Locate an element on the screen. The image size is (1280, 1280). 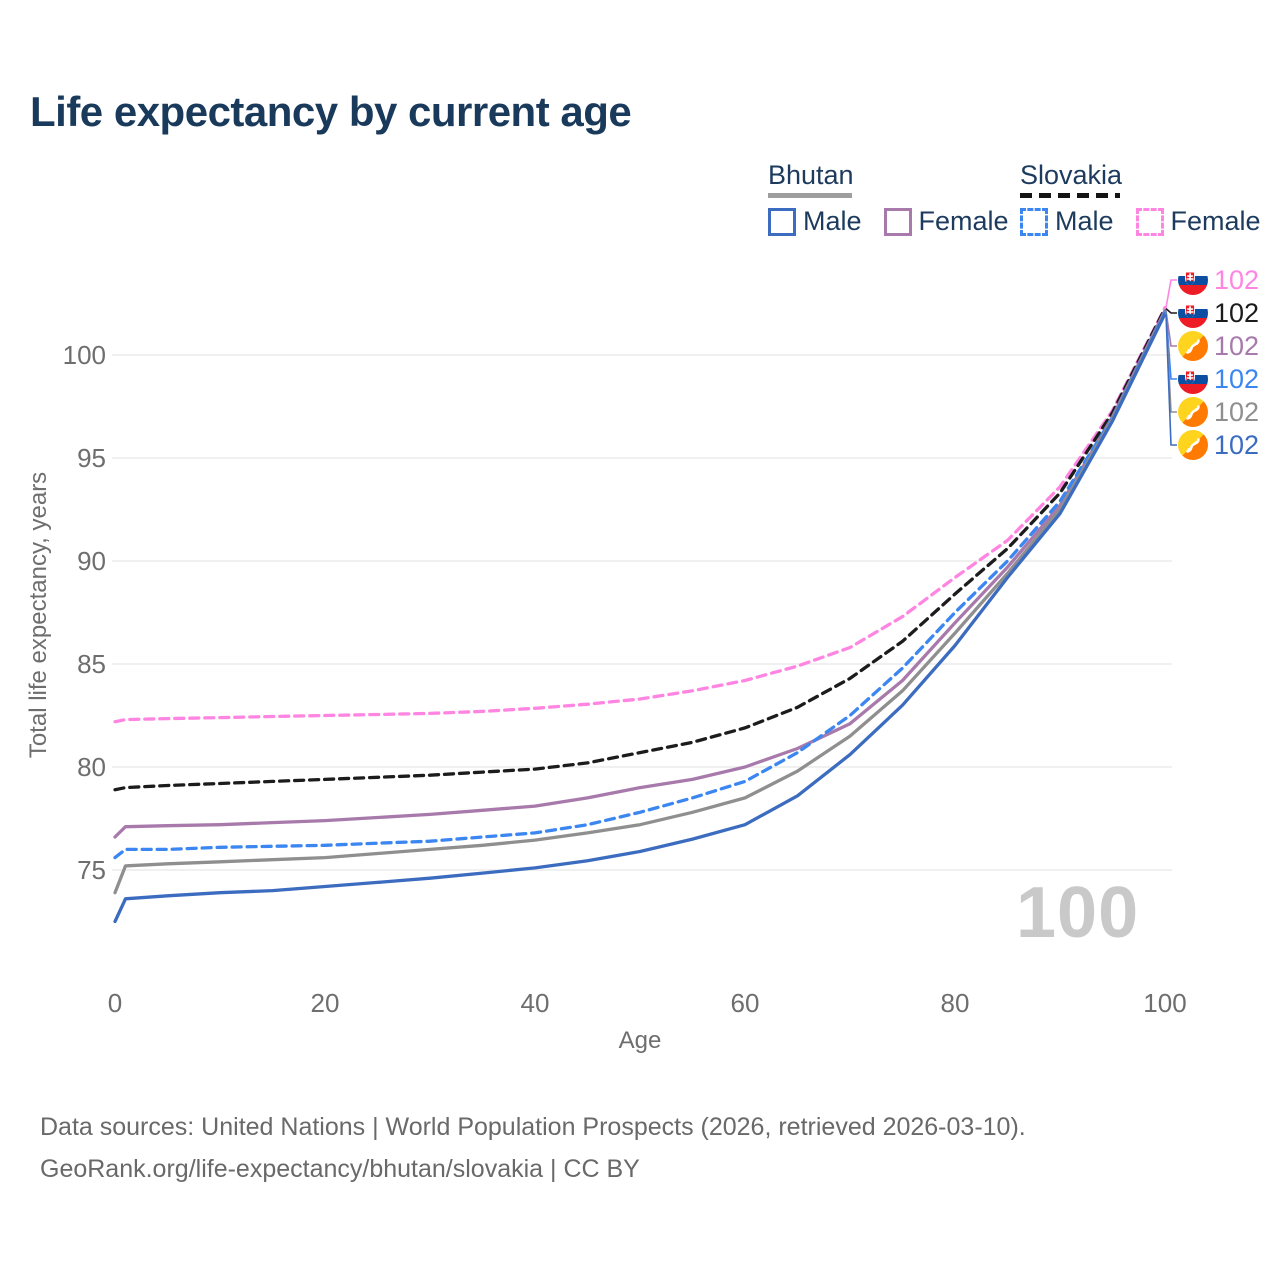
y-tick-75: 75 is located at coordinates (91, 870).